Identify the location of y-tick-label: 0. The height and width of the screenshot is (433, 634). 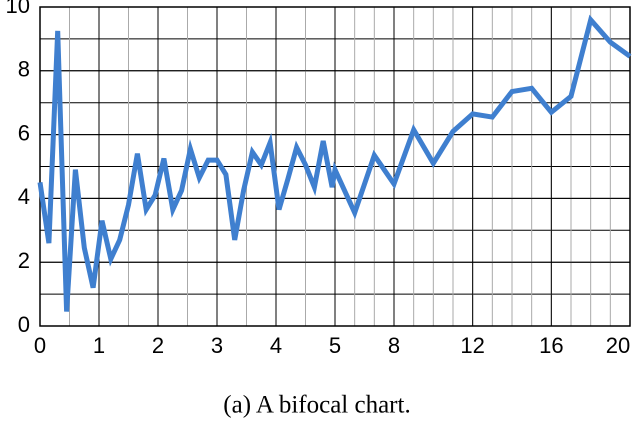
(24, 324).